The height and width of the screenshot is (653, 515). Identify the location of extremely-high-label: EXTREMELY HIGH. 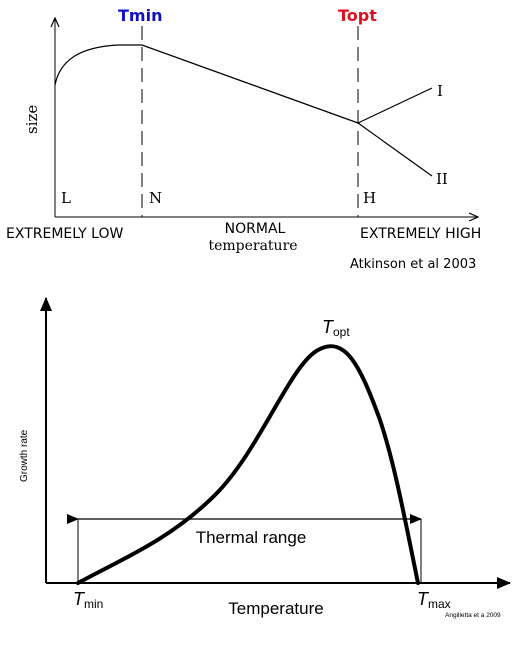
(420, 234).